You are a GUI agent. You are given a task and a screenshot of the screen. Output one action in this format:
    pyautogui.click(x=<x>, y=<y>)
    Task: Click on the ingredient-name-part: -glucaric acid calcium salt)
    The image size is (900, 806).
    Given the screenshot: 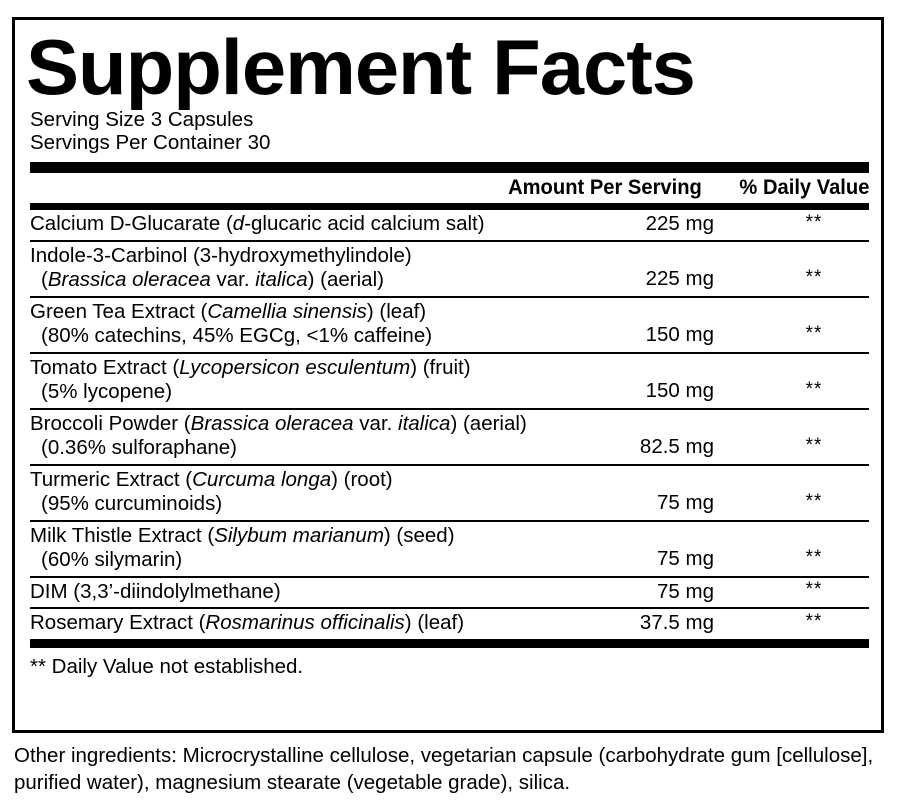 What is the action you would take?
    pyautogui.click(x=364, y=223)
    